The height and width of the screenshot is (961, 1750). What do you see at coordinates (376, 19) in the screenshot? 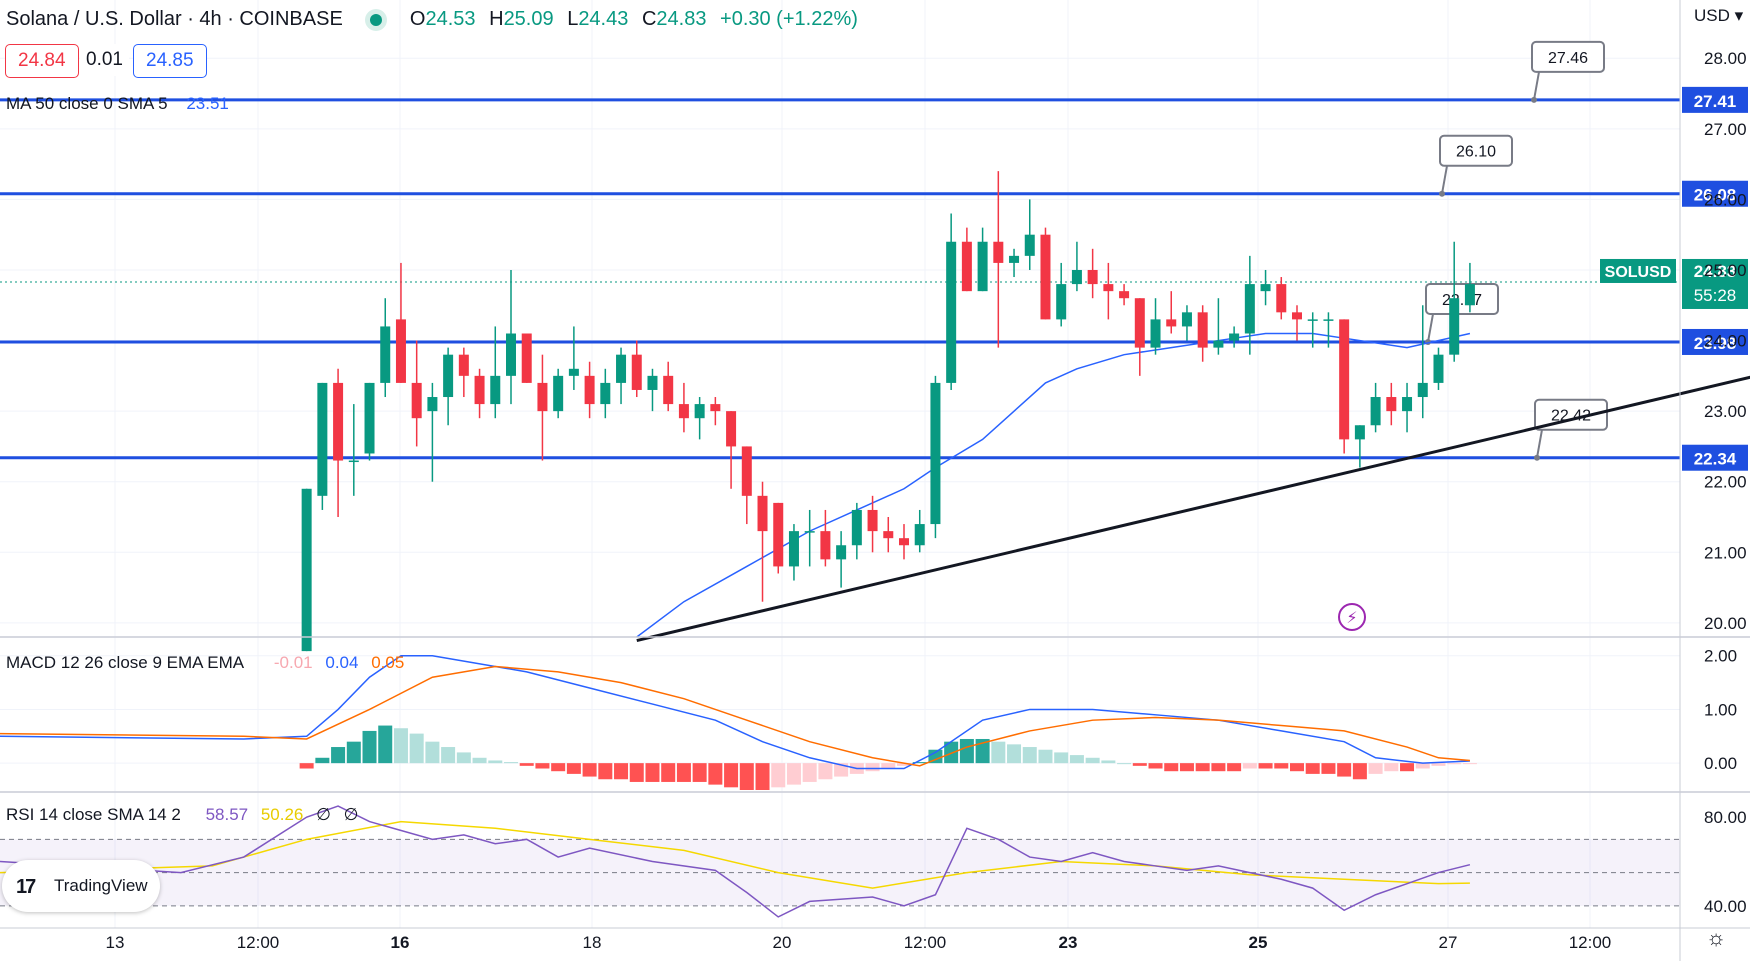
I see `market-status-dot-icon` at bounding box center [376, 19].